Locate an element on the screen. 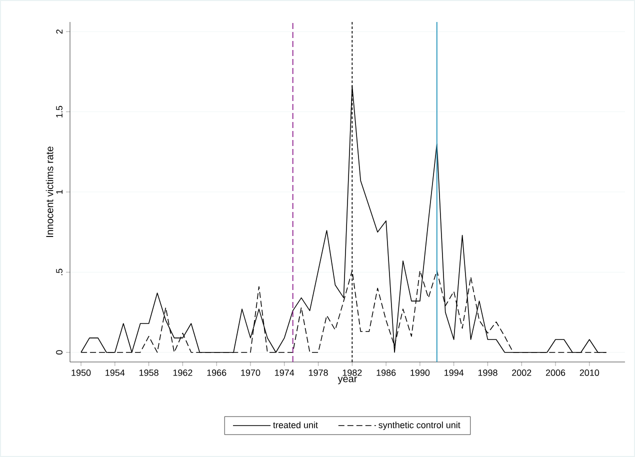 This screenshot has width=635, height=457. x-tick-label: 1966 is located at coordinates (216, 373).